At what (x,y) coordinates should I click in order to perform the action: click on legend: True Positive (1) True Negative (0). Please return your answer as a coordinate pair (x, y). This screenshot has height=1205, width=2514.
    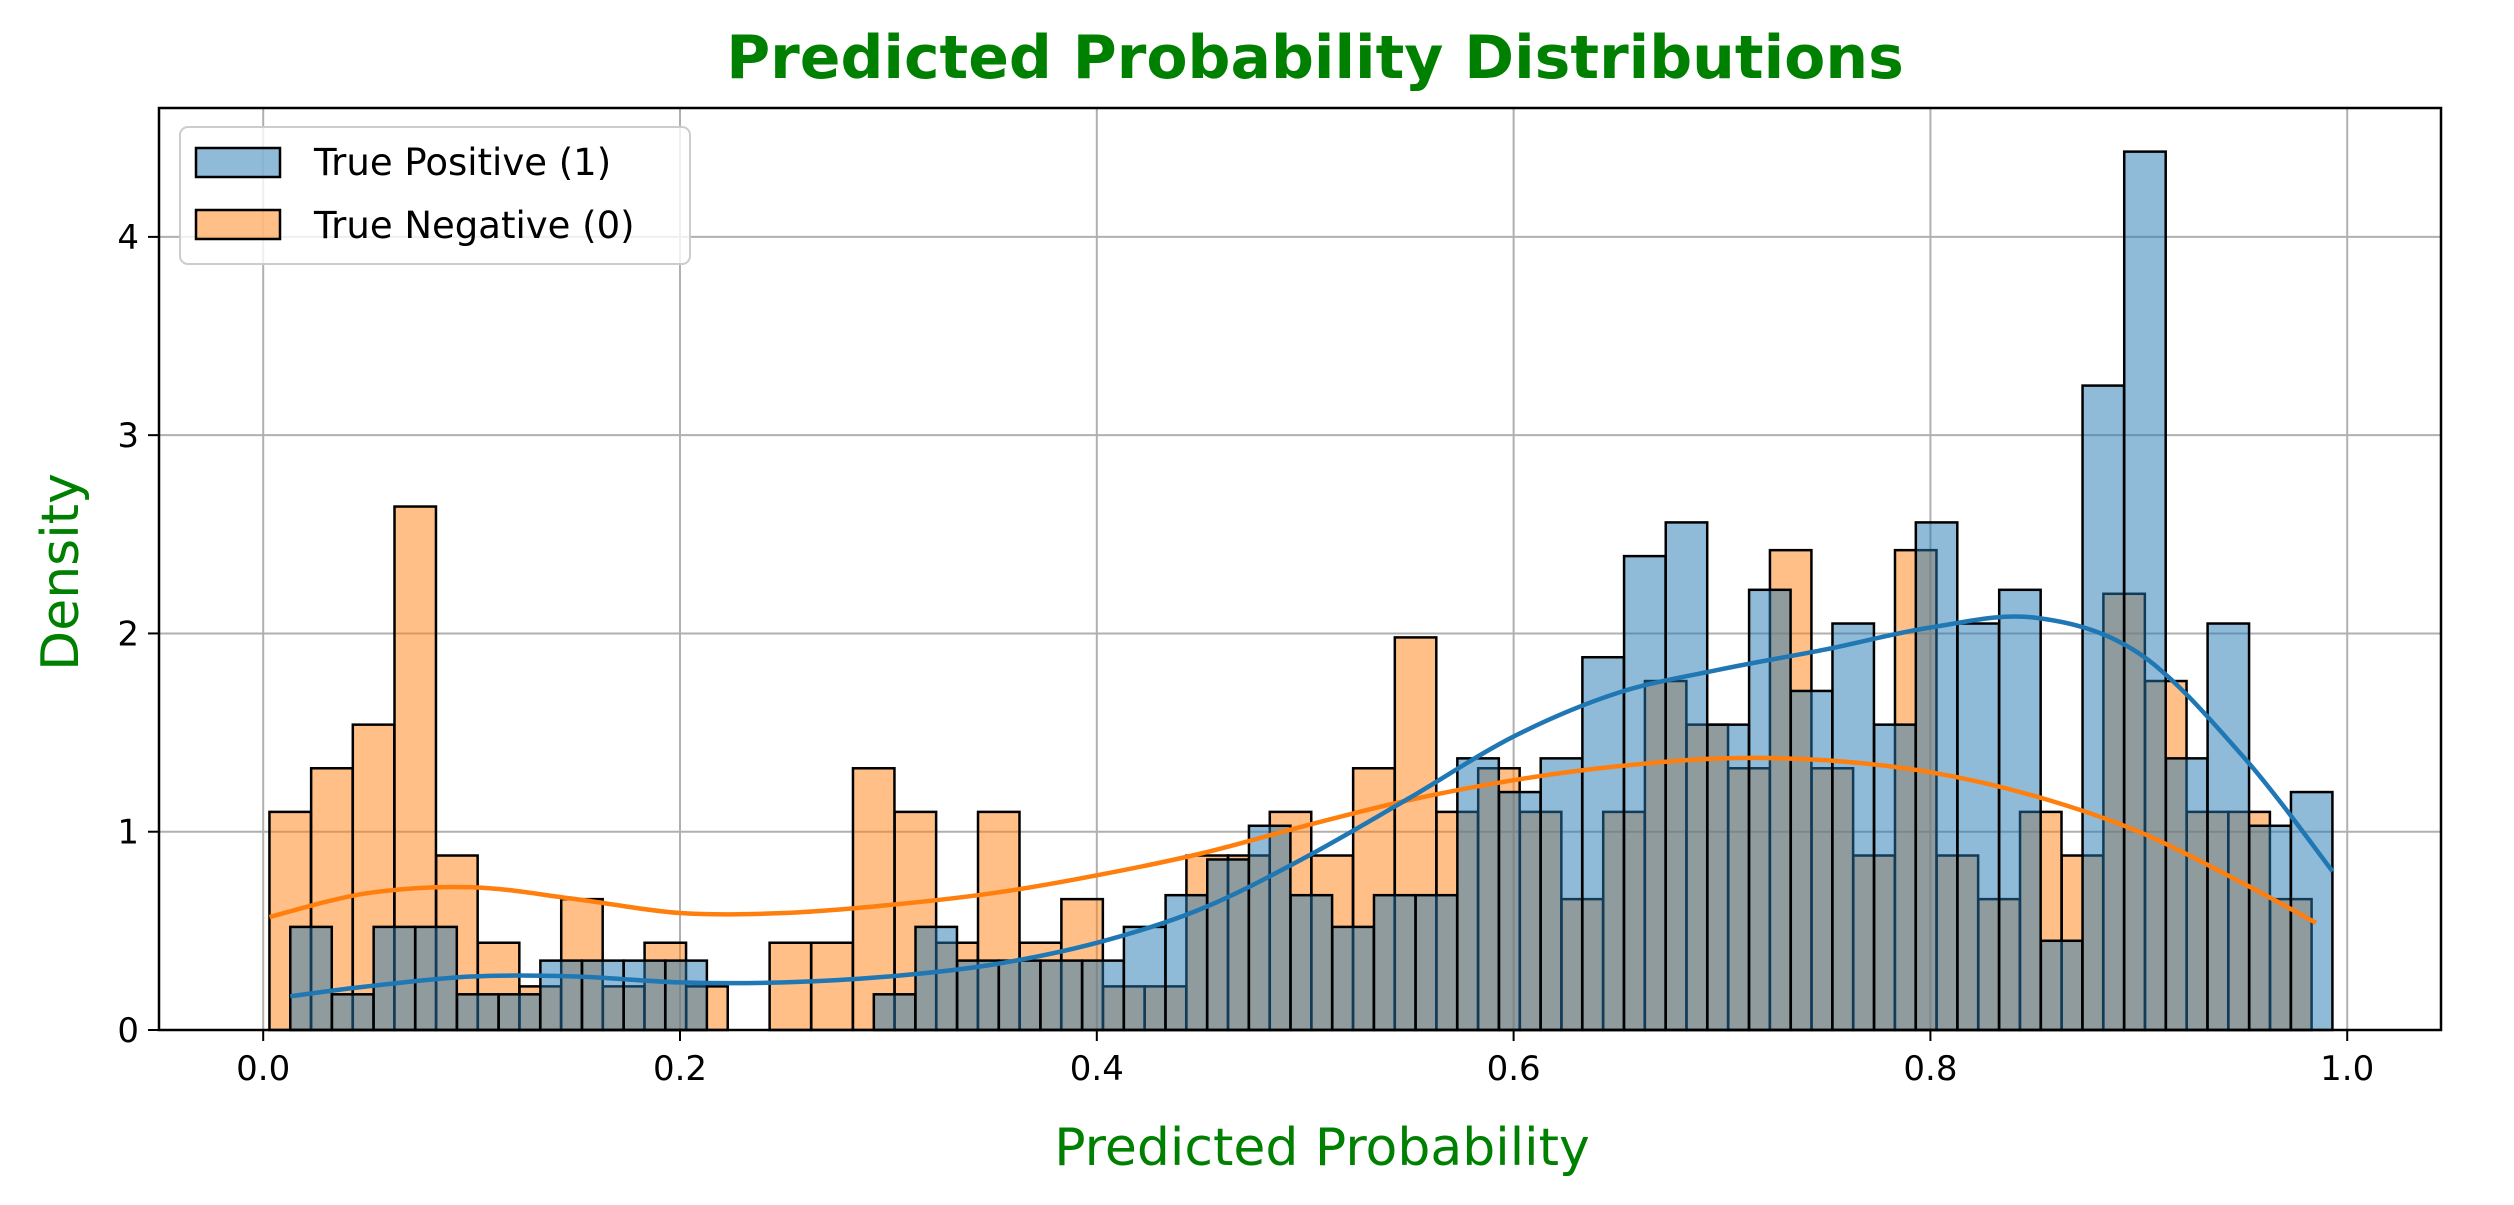
    Looking at the image, I should click on (435, 195).